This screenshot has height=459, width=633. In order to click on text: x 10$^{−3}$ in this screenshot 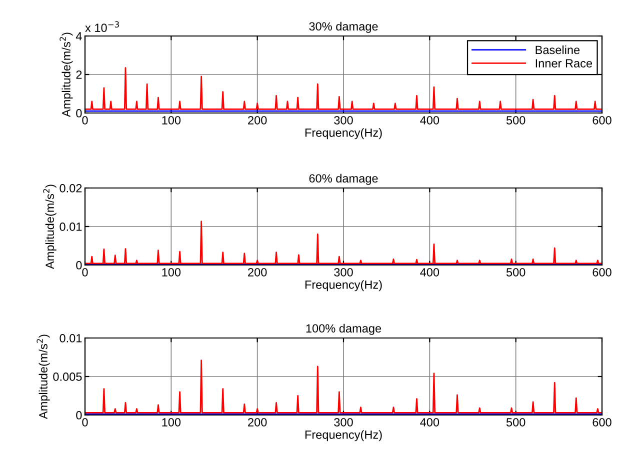, I will do `click(102, 26)`.